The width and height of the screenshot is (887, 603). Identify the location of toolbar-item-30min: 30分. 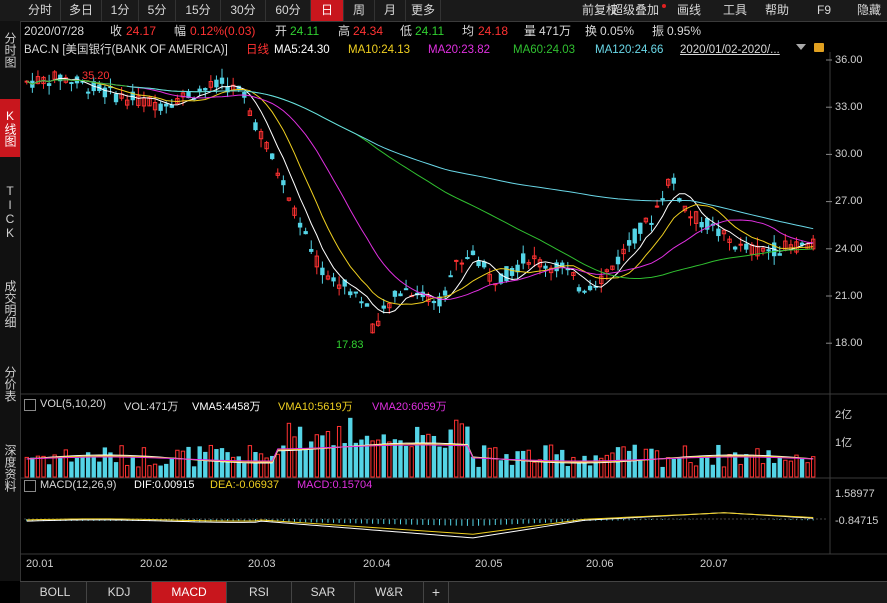
(243, 10).